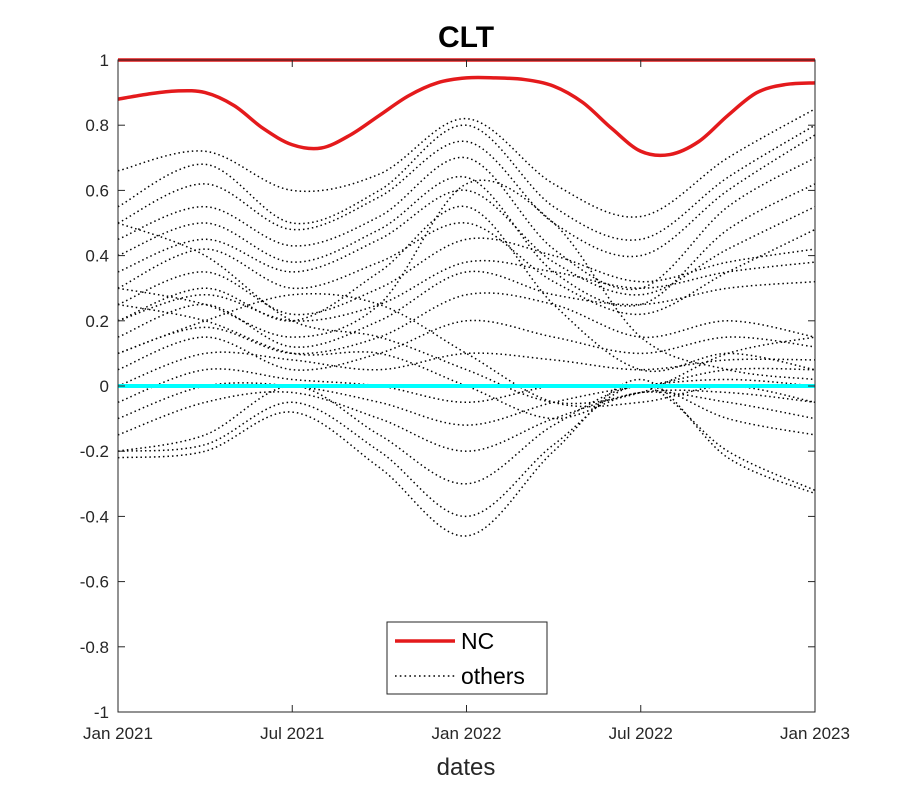 The width and height of the screenshot is (900, 800). Describe the element at coordinates (466, 37) in the screenshot. I see `chart-title: CLT` at that location.